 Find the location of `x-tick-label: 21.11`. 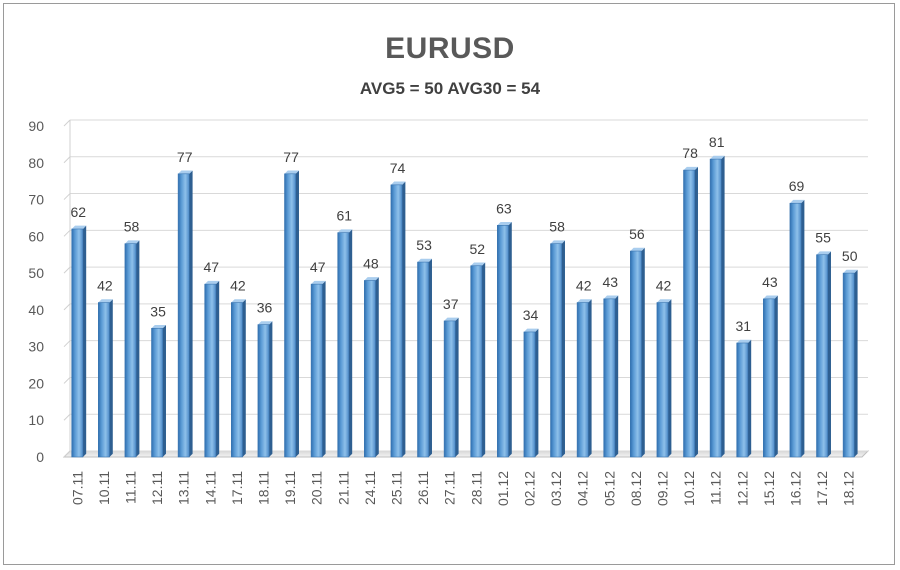

x-tick-label: 21.11 is located at coordinates (343, 488).